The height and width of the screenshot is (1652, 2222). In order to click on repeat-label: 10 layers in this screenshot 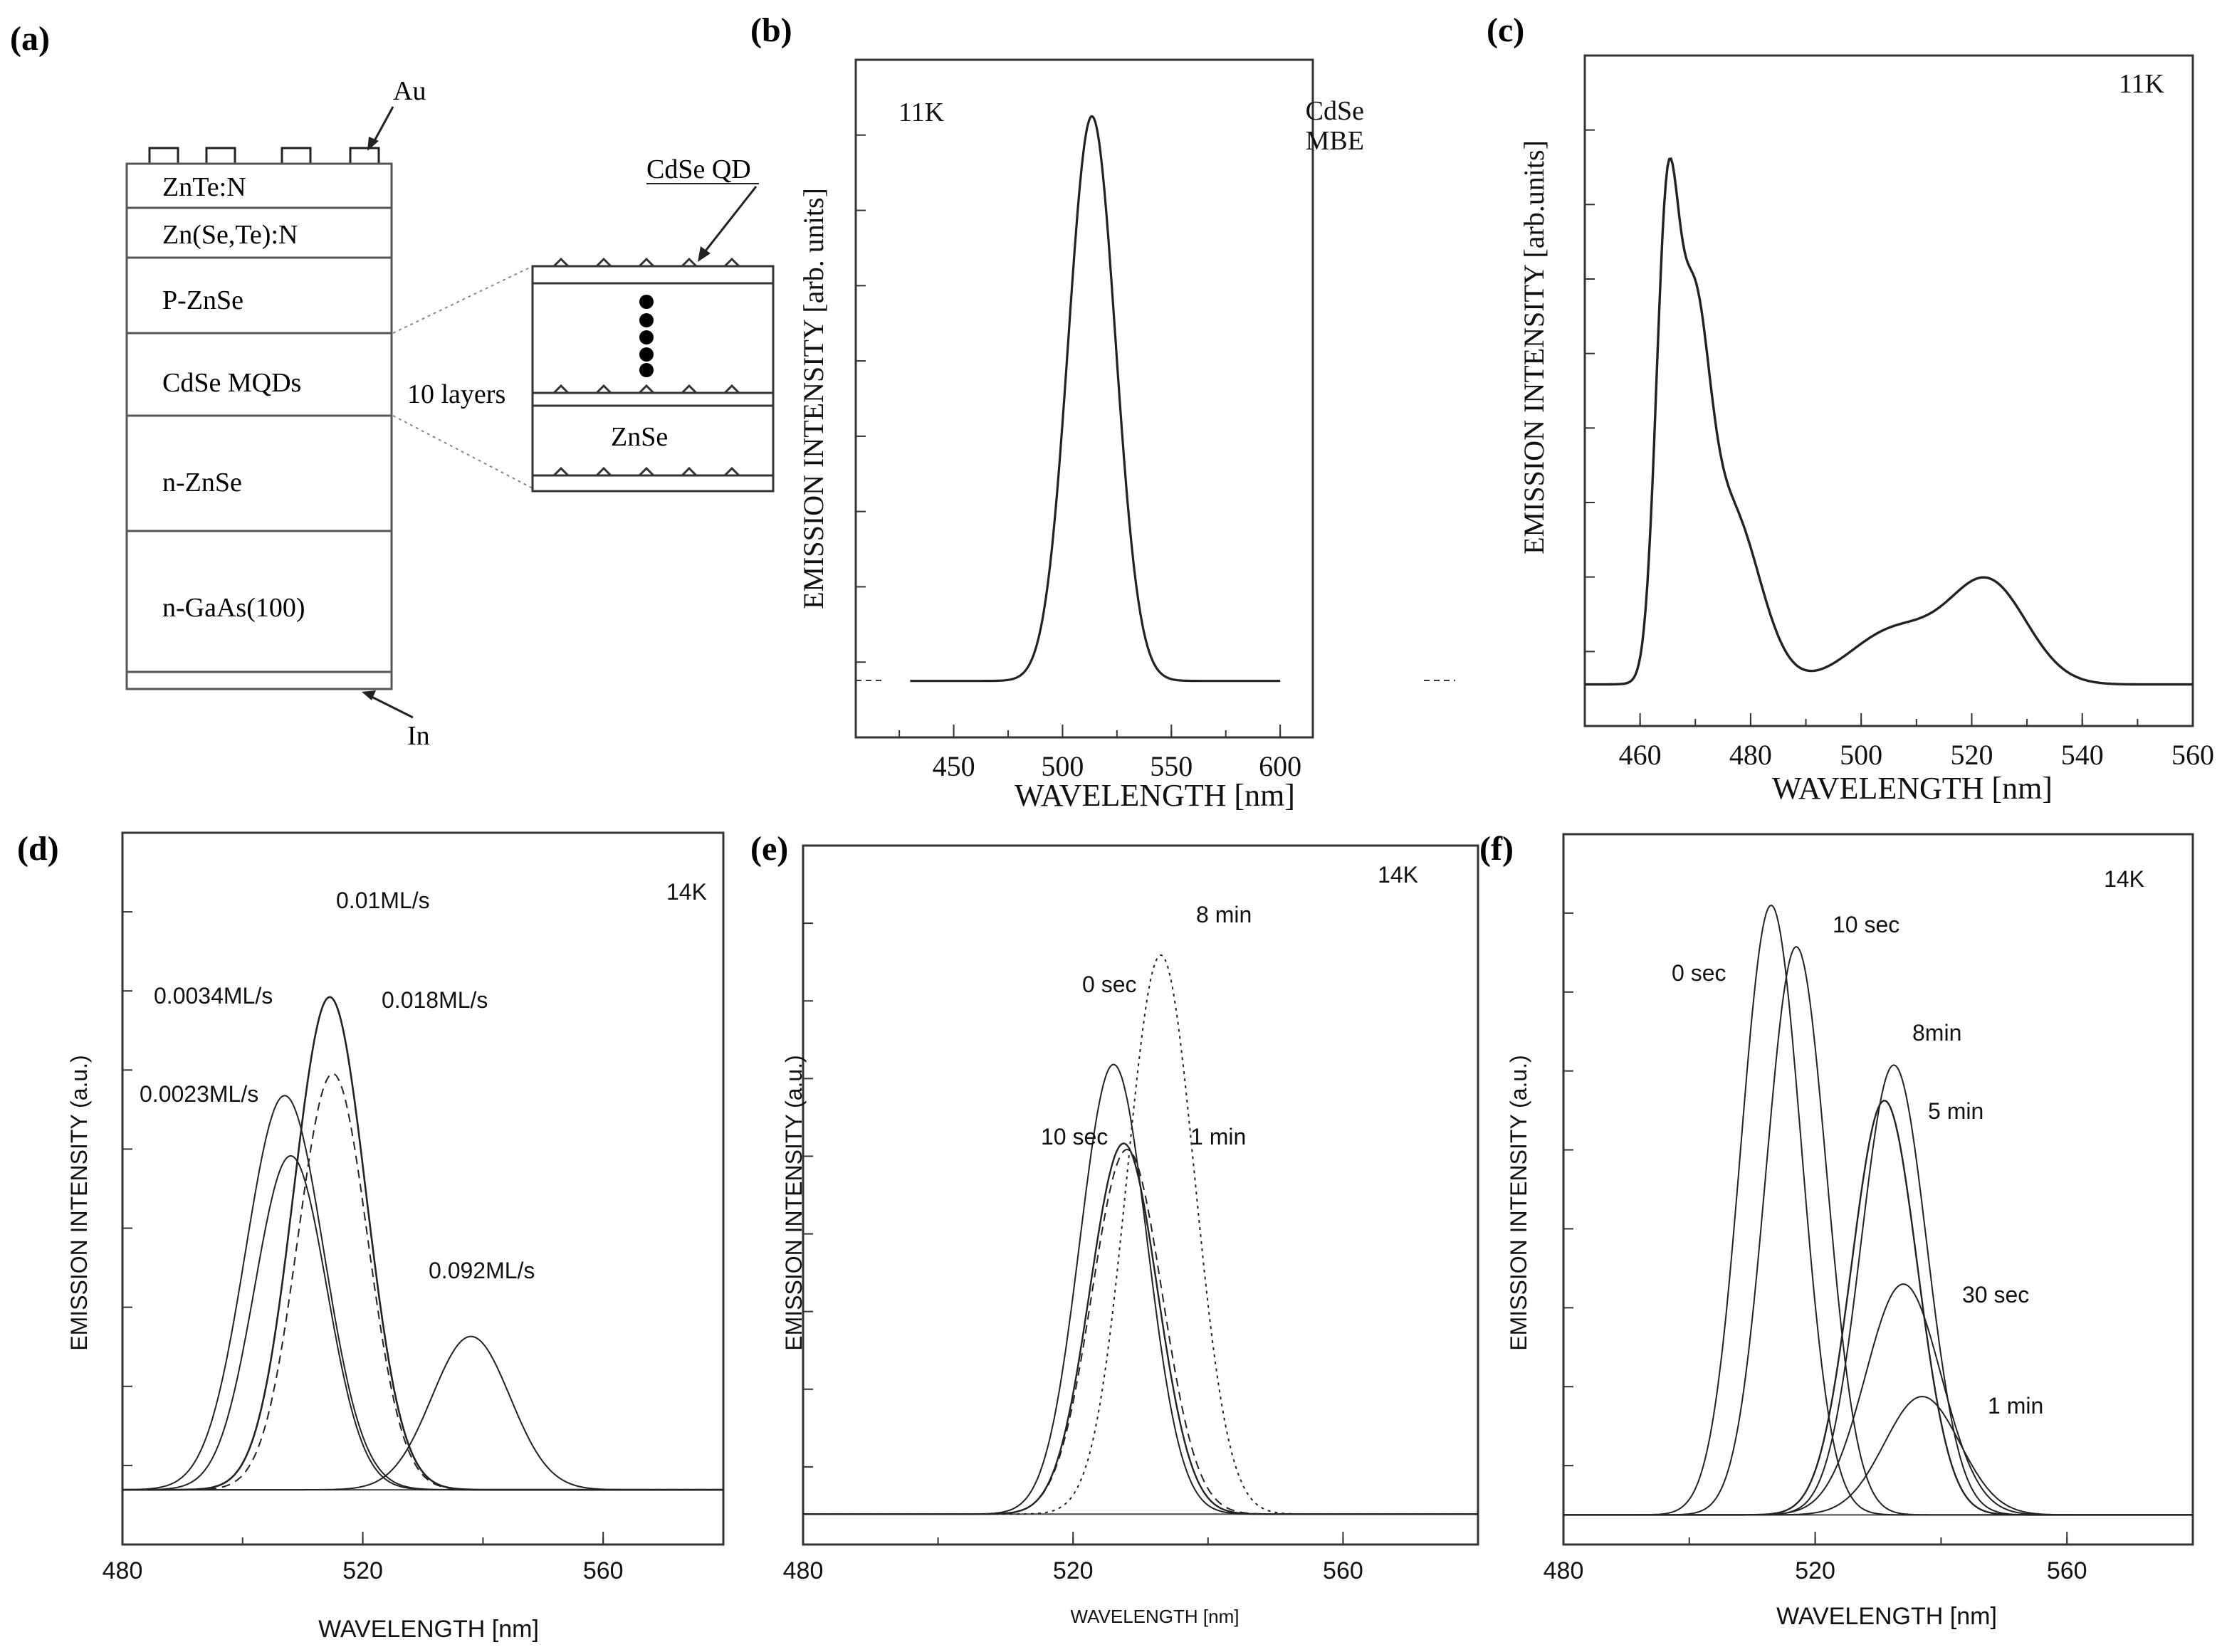, I will do `click(456, 394)`.